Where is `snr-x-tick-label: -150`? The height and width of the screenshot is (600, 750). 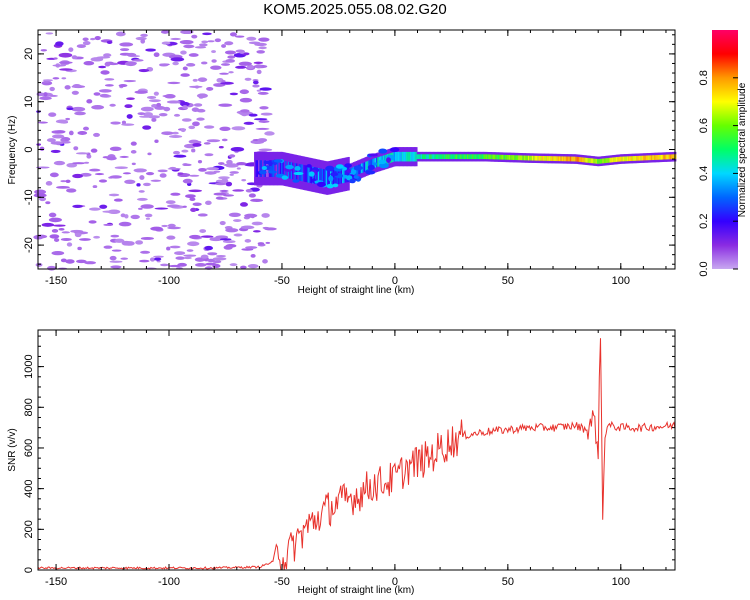 snr-x-tick-label: -150 is located at coordinates (56, 582).